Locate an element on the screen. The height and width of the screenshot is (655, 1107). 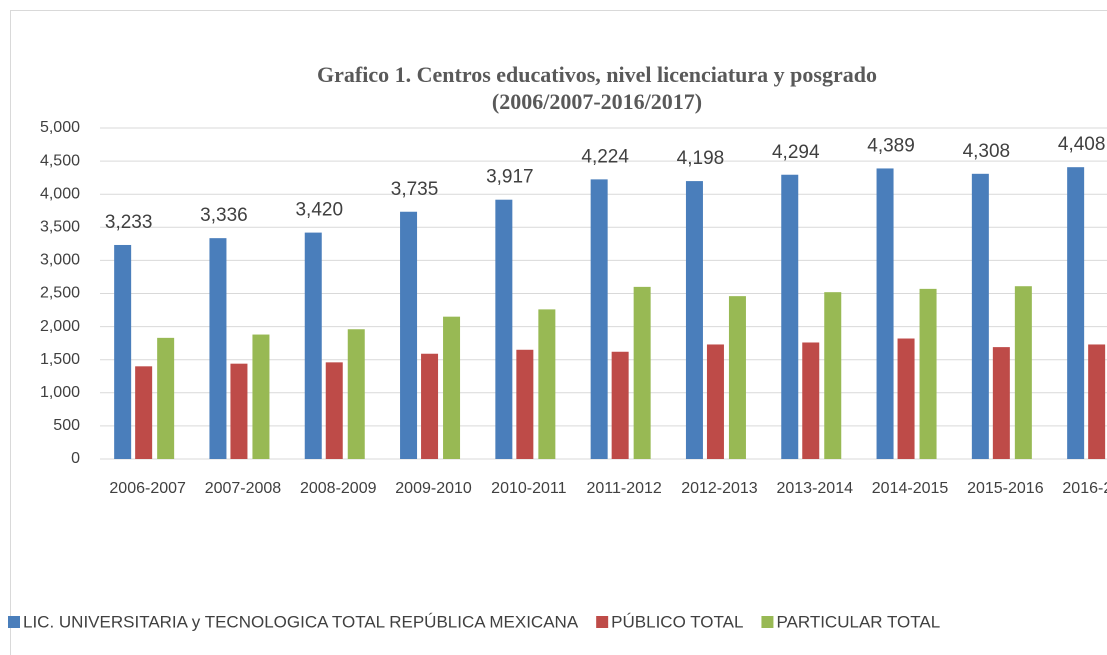
legend-label: PÚBLICO TOTAL is located at coordinates (677, 621).